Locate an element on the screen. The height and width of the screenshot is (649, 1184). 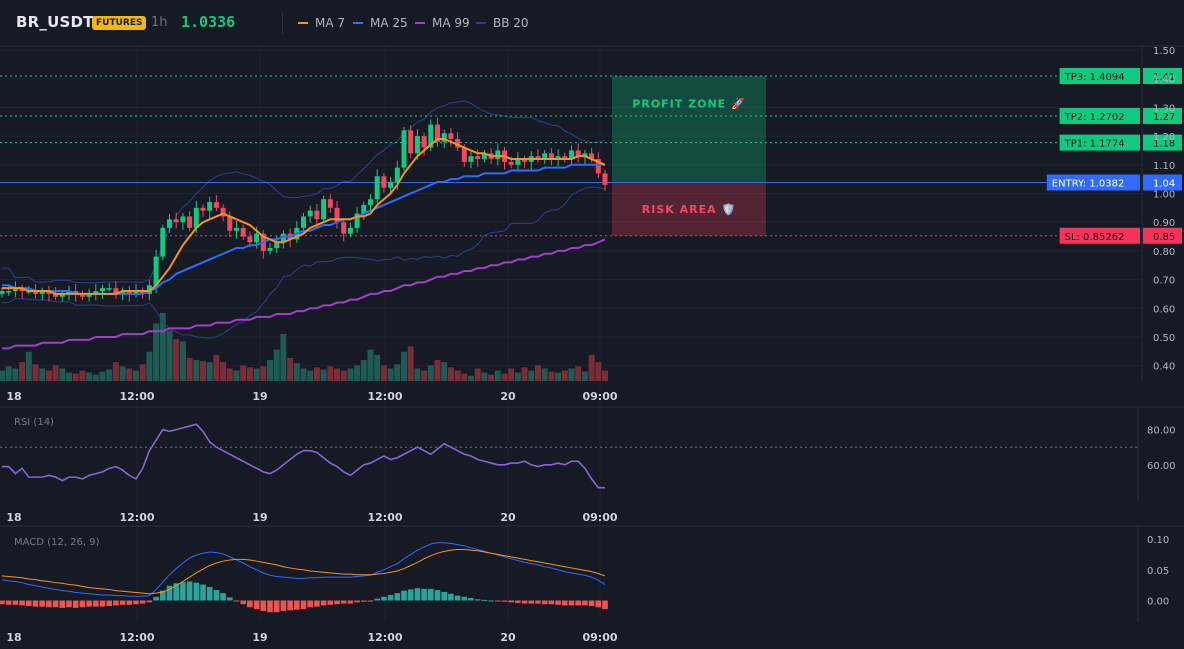
bb-lower-line is located at coordinates (304, 262).